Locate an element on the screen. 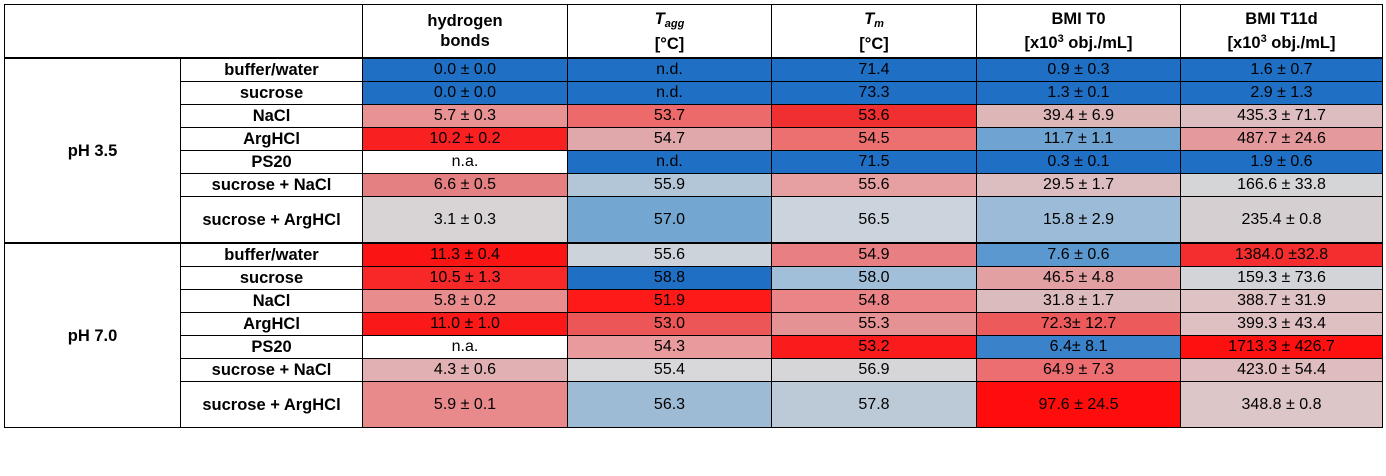 This screenshot has width=1386, height=476. value-cell: 64.9 ± 7.3 is located at coordinates (1078, 370).